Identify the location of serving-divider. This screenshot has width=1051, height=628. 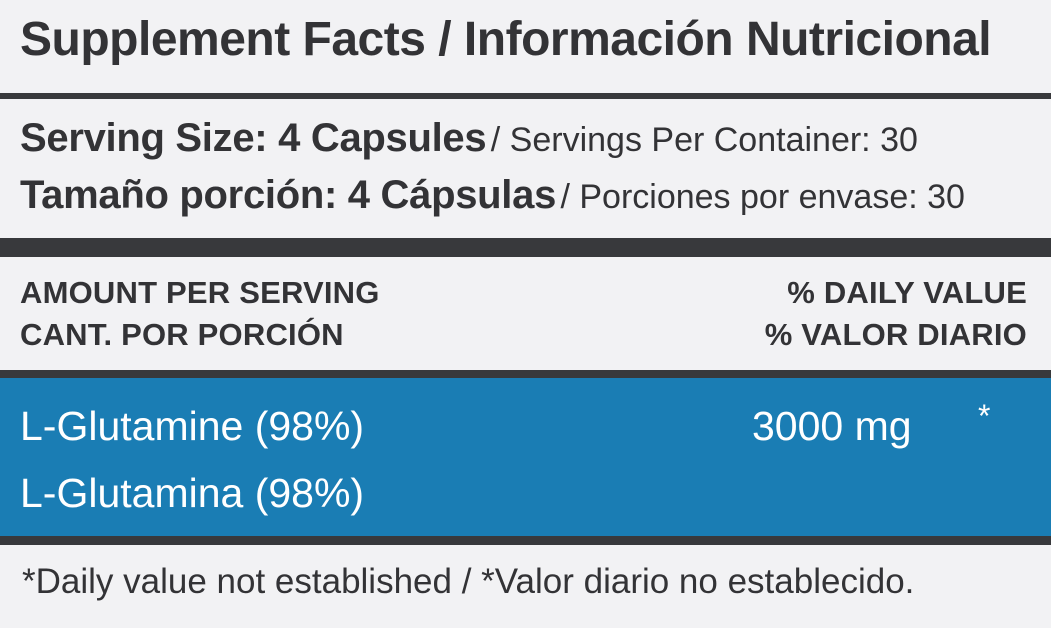
(525, 247).